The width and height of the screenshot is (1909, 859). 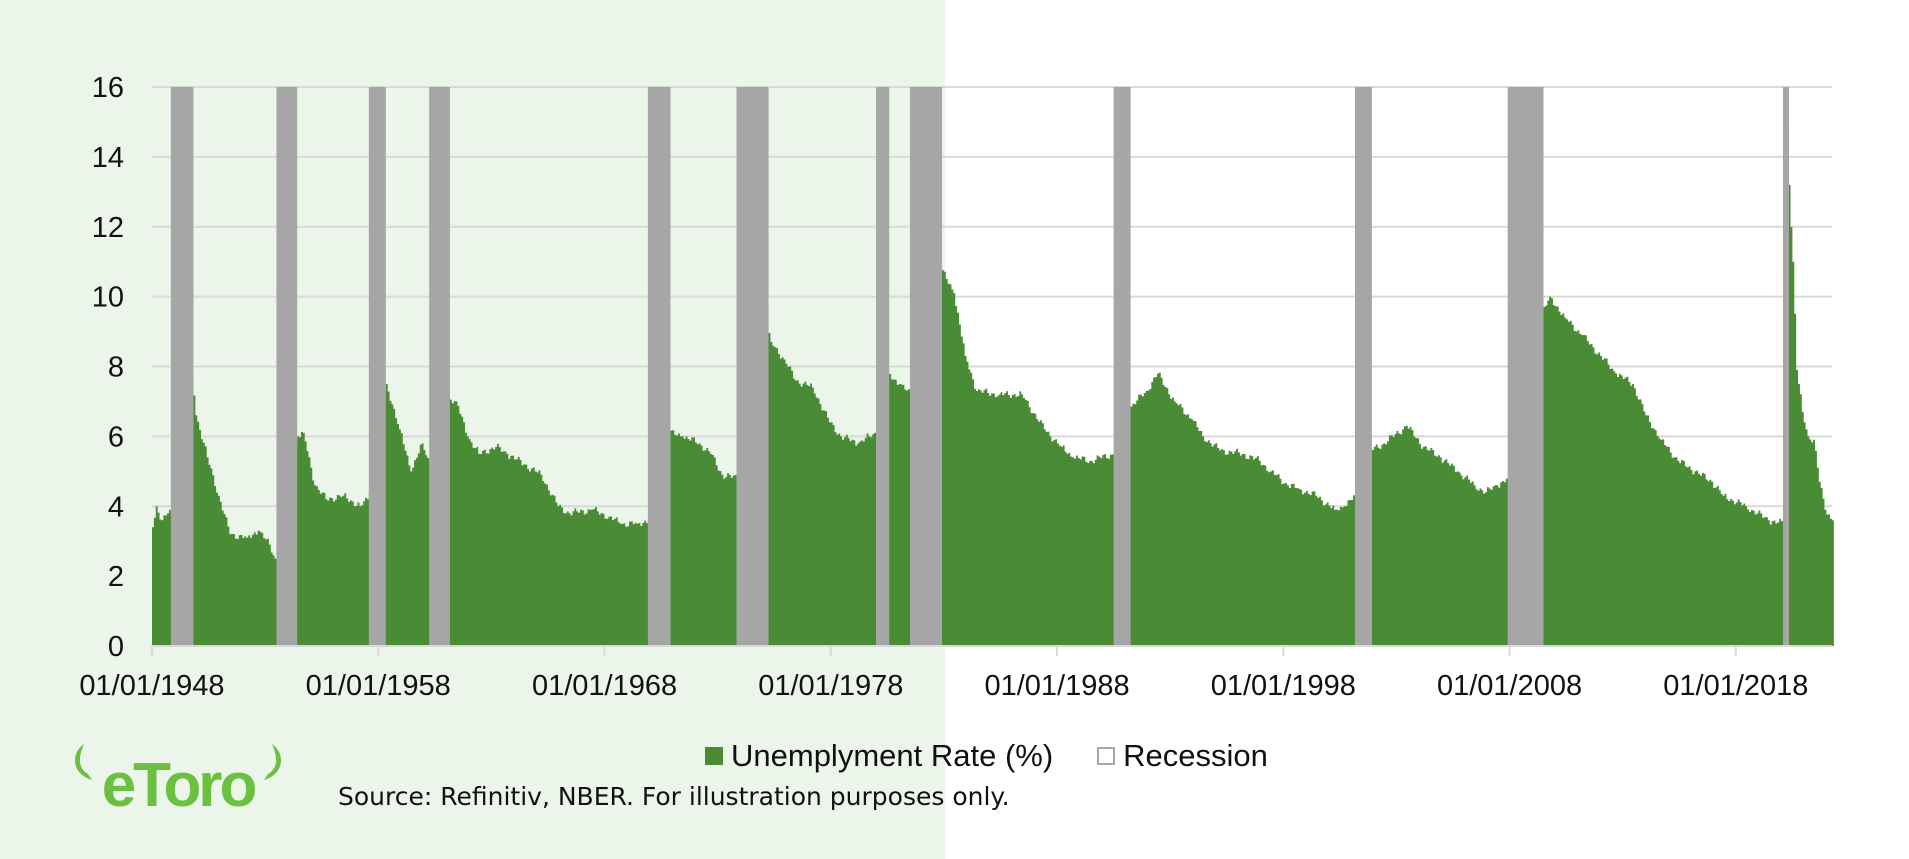 I want to click on etoro-logo: eToro, so click(x=178, y=780).